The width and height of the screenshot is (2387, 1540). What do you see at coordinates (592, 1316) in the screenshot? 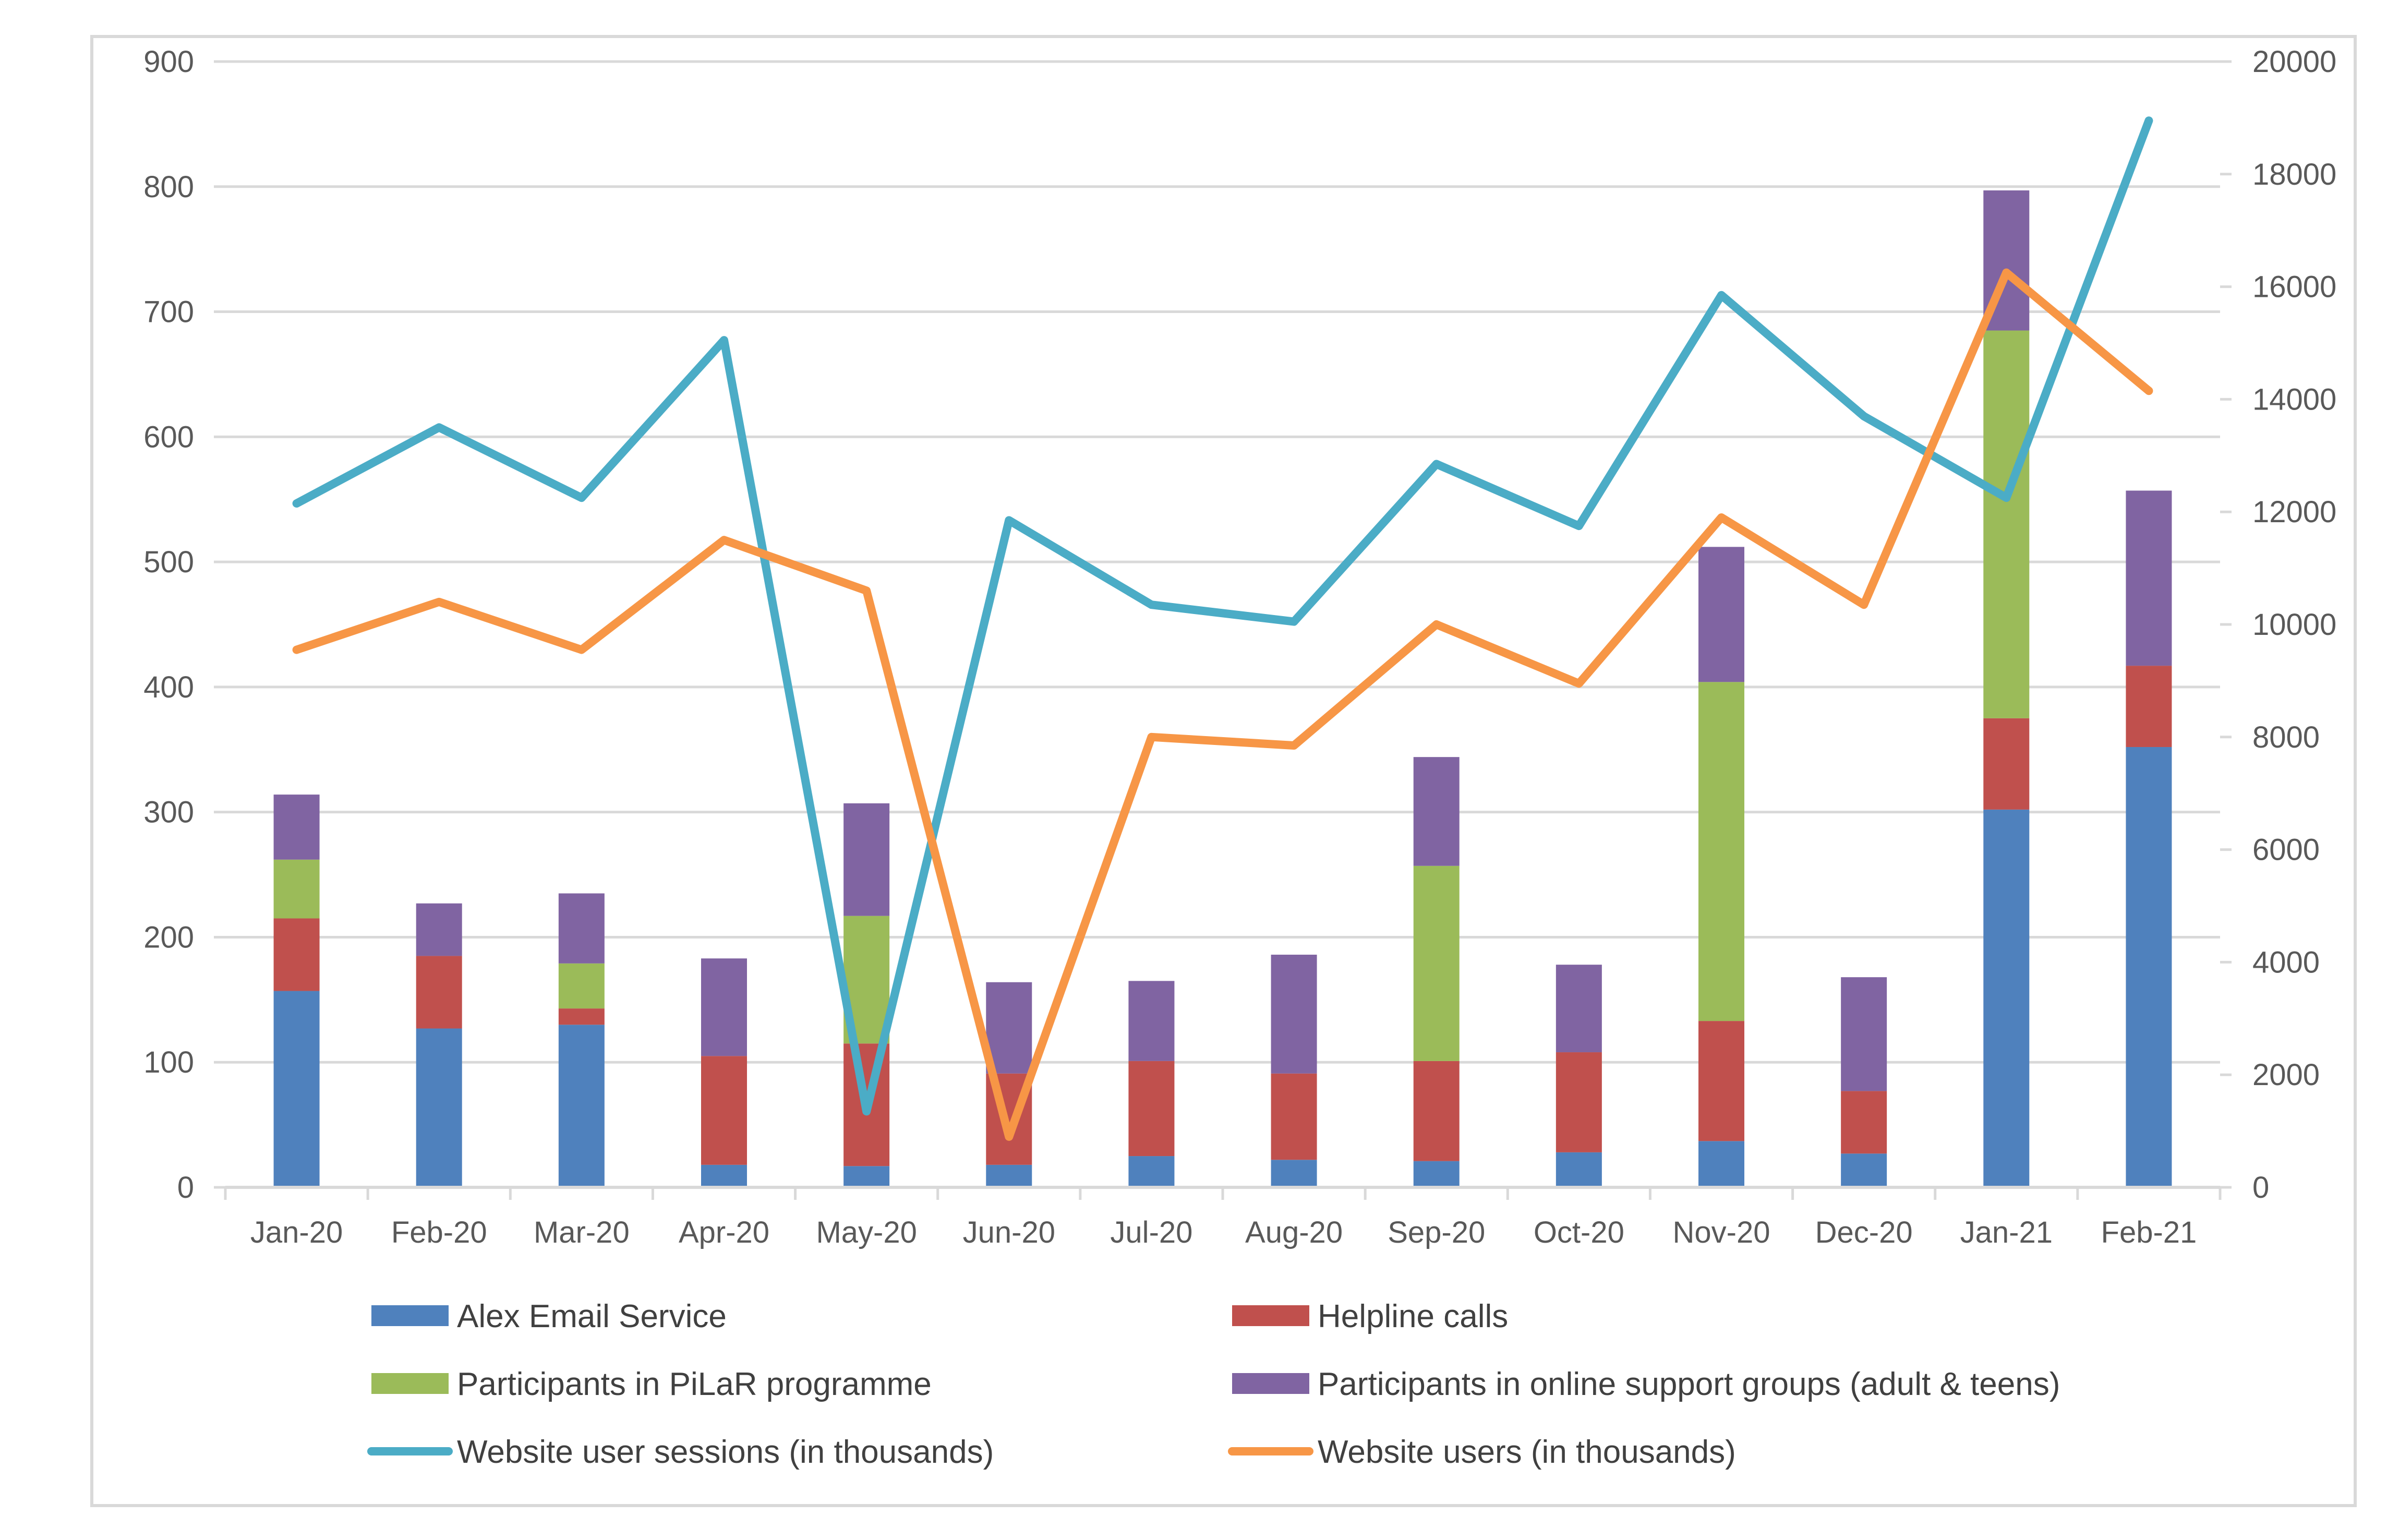
I see `legend-label: Alex Email Service` at bounding box center [592, 1316].